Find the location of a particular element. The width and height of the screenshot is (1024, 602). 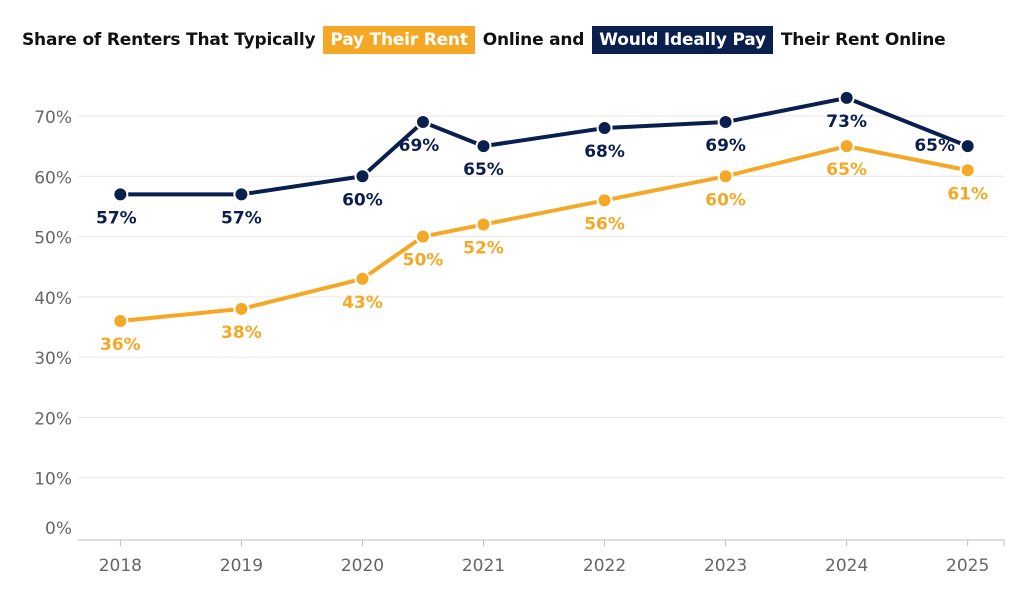

y-tick-label: 20% is located at coordinates (53, 419).